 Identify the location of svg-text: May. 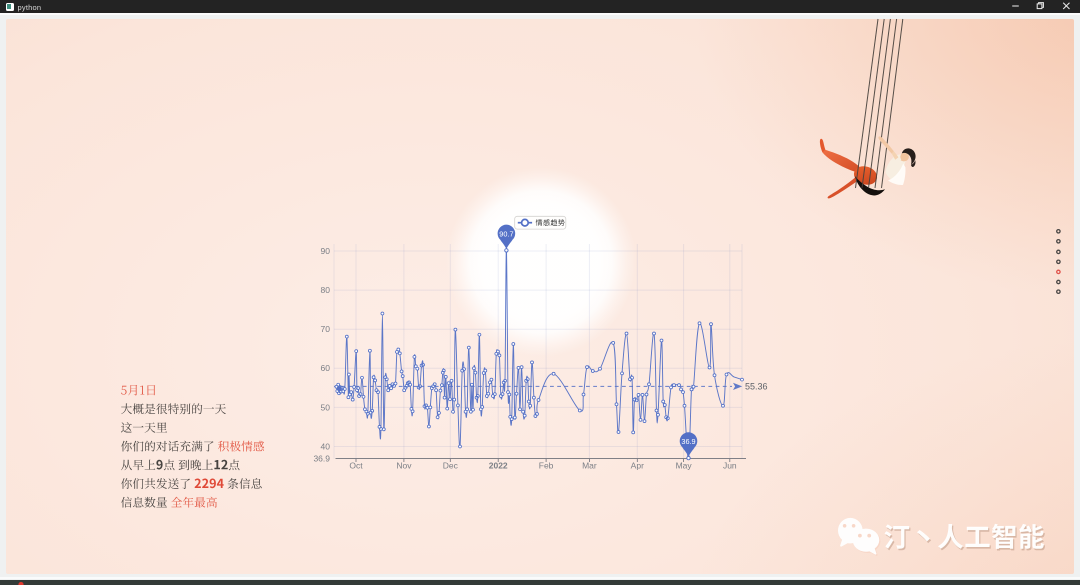
(684, 465).